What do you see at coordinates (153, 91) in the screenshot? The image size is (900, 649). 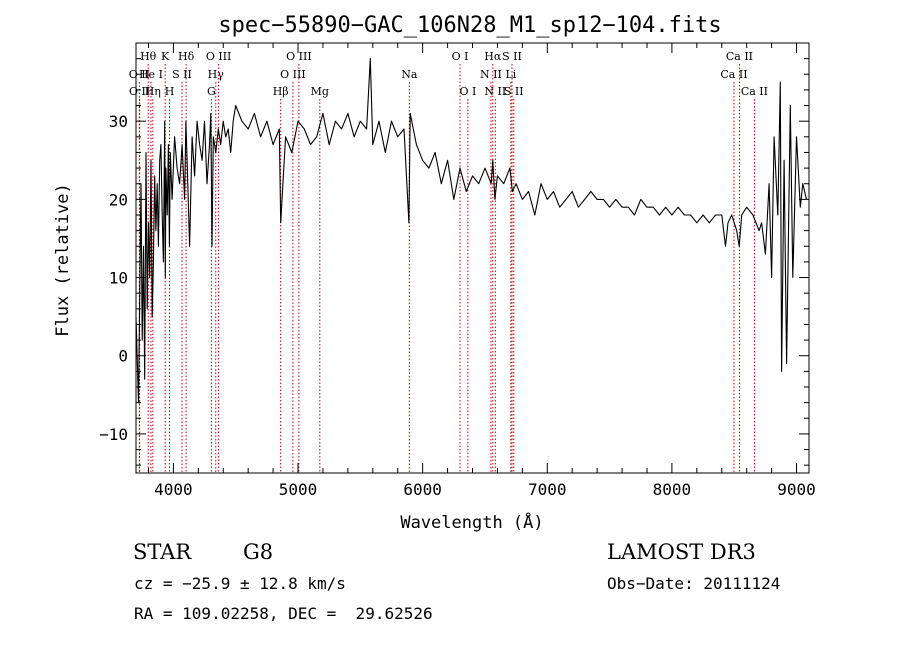 I see `line-label: Hη` at bounding box center [153, 91].